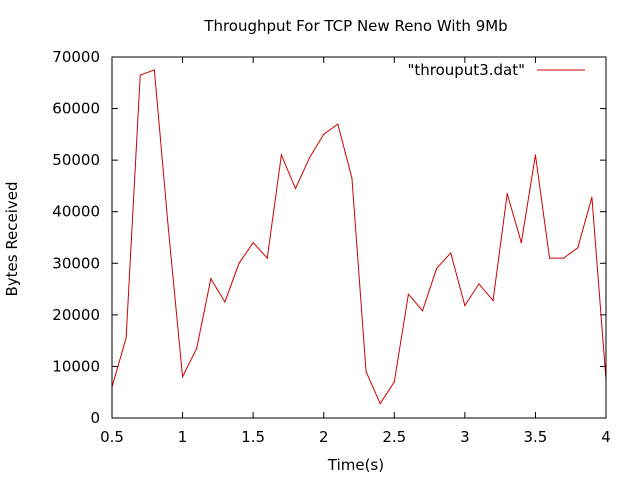 The width and height of the screenshot is (640, 480). Describe the element at coordinates (76, 263) in the screenshot. I see `y-tick-label: 30000` at that location.